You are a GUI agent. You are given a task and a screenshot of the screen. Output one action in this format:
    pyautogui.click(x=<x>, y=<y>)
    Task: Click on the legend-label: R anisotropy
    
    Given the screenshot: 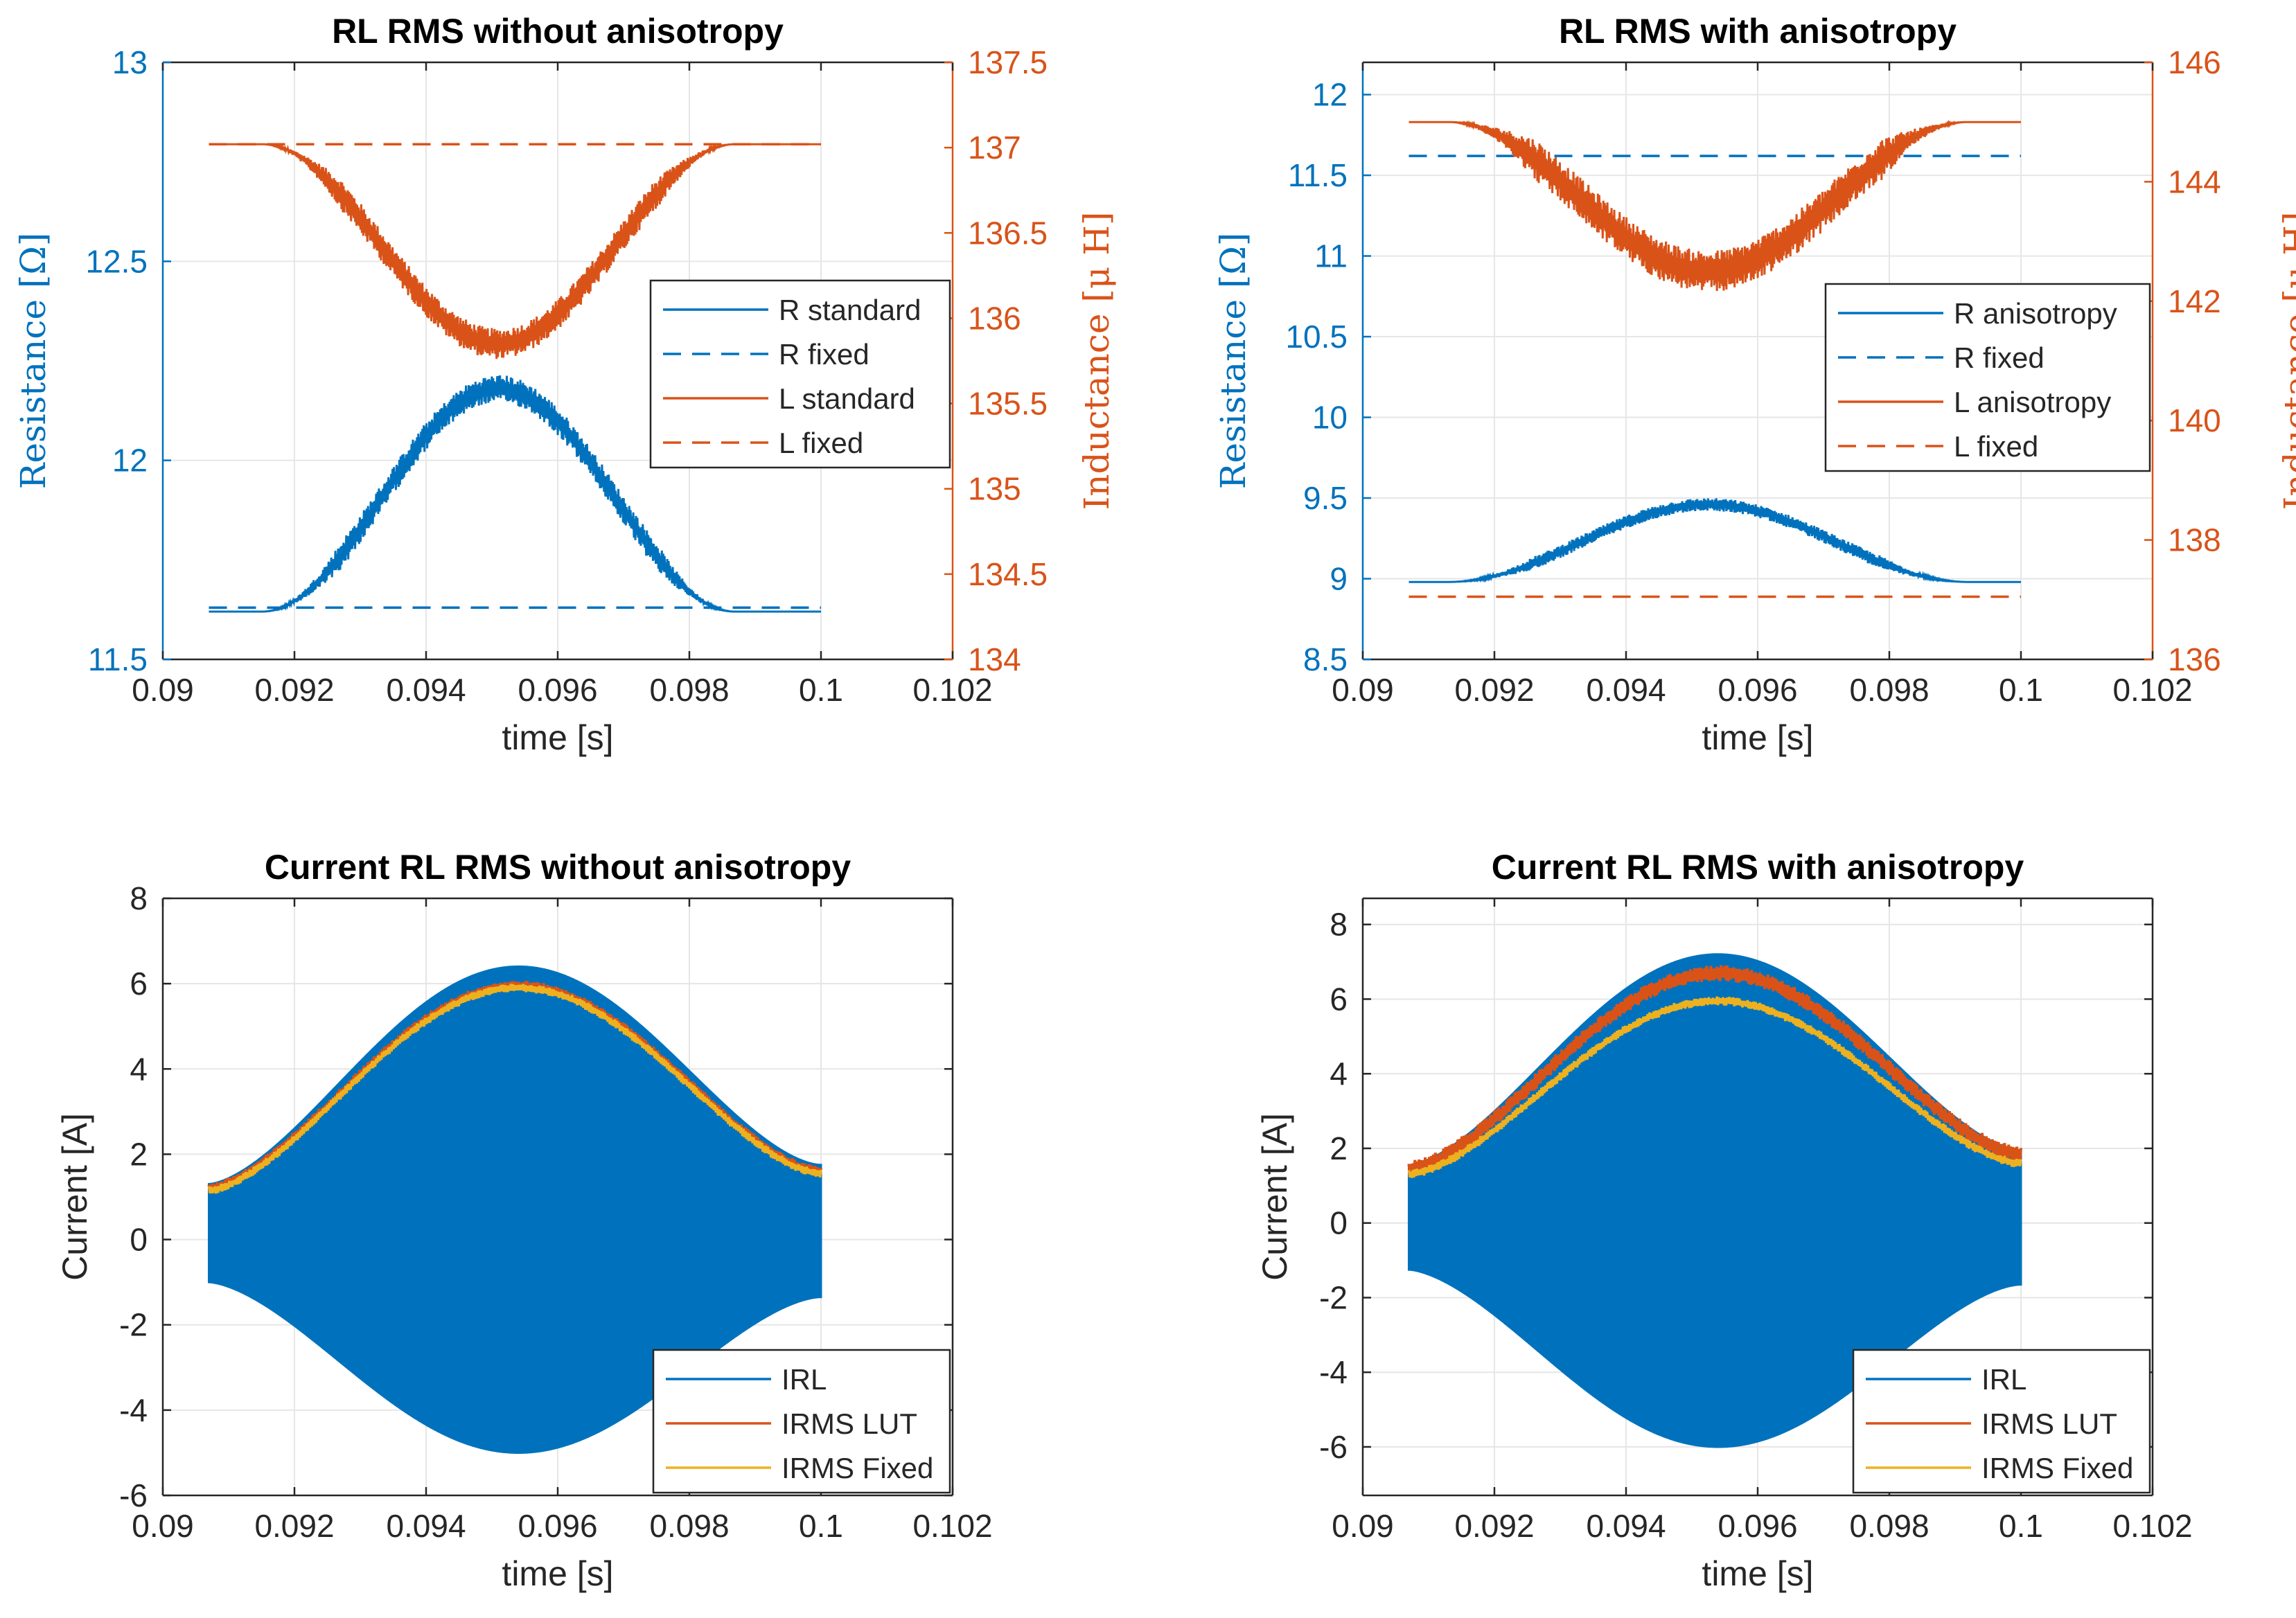 What is the action you would take?
    pyautogui.click(x=2035, y=313)
    